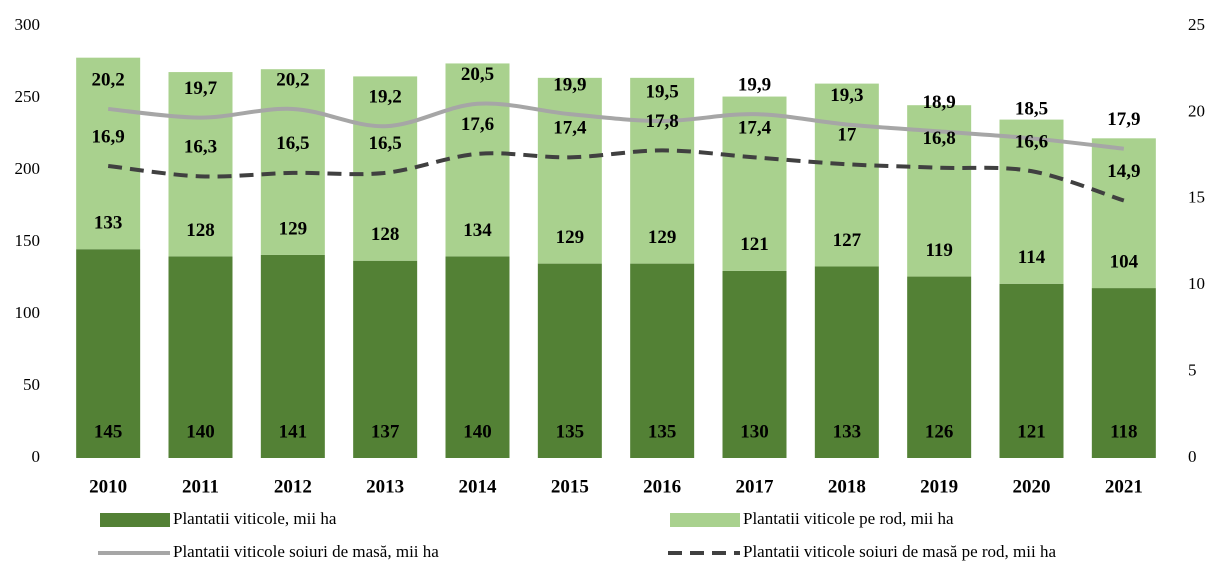  I want to click on x-tick-label: 2015, so click(570, 486).